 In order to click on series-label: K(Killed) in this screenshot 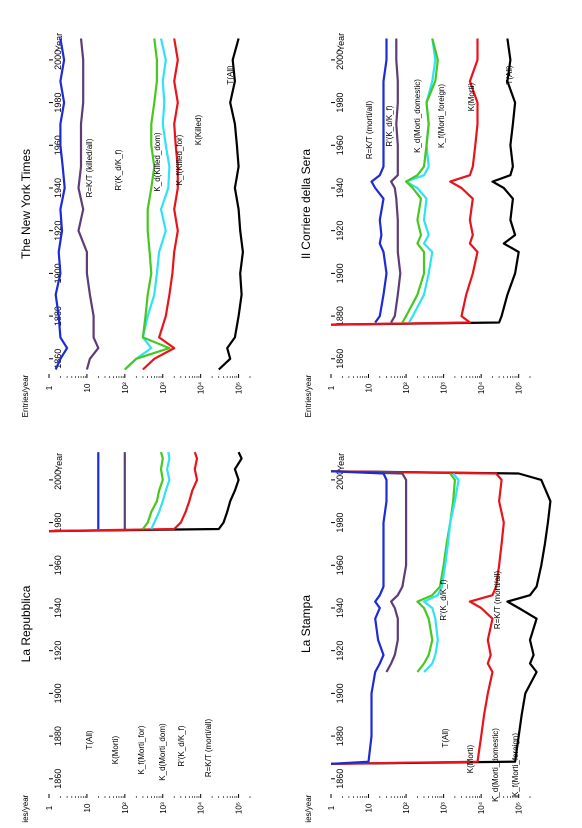, I will do `click(198, 130)`.